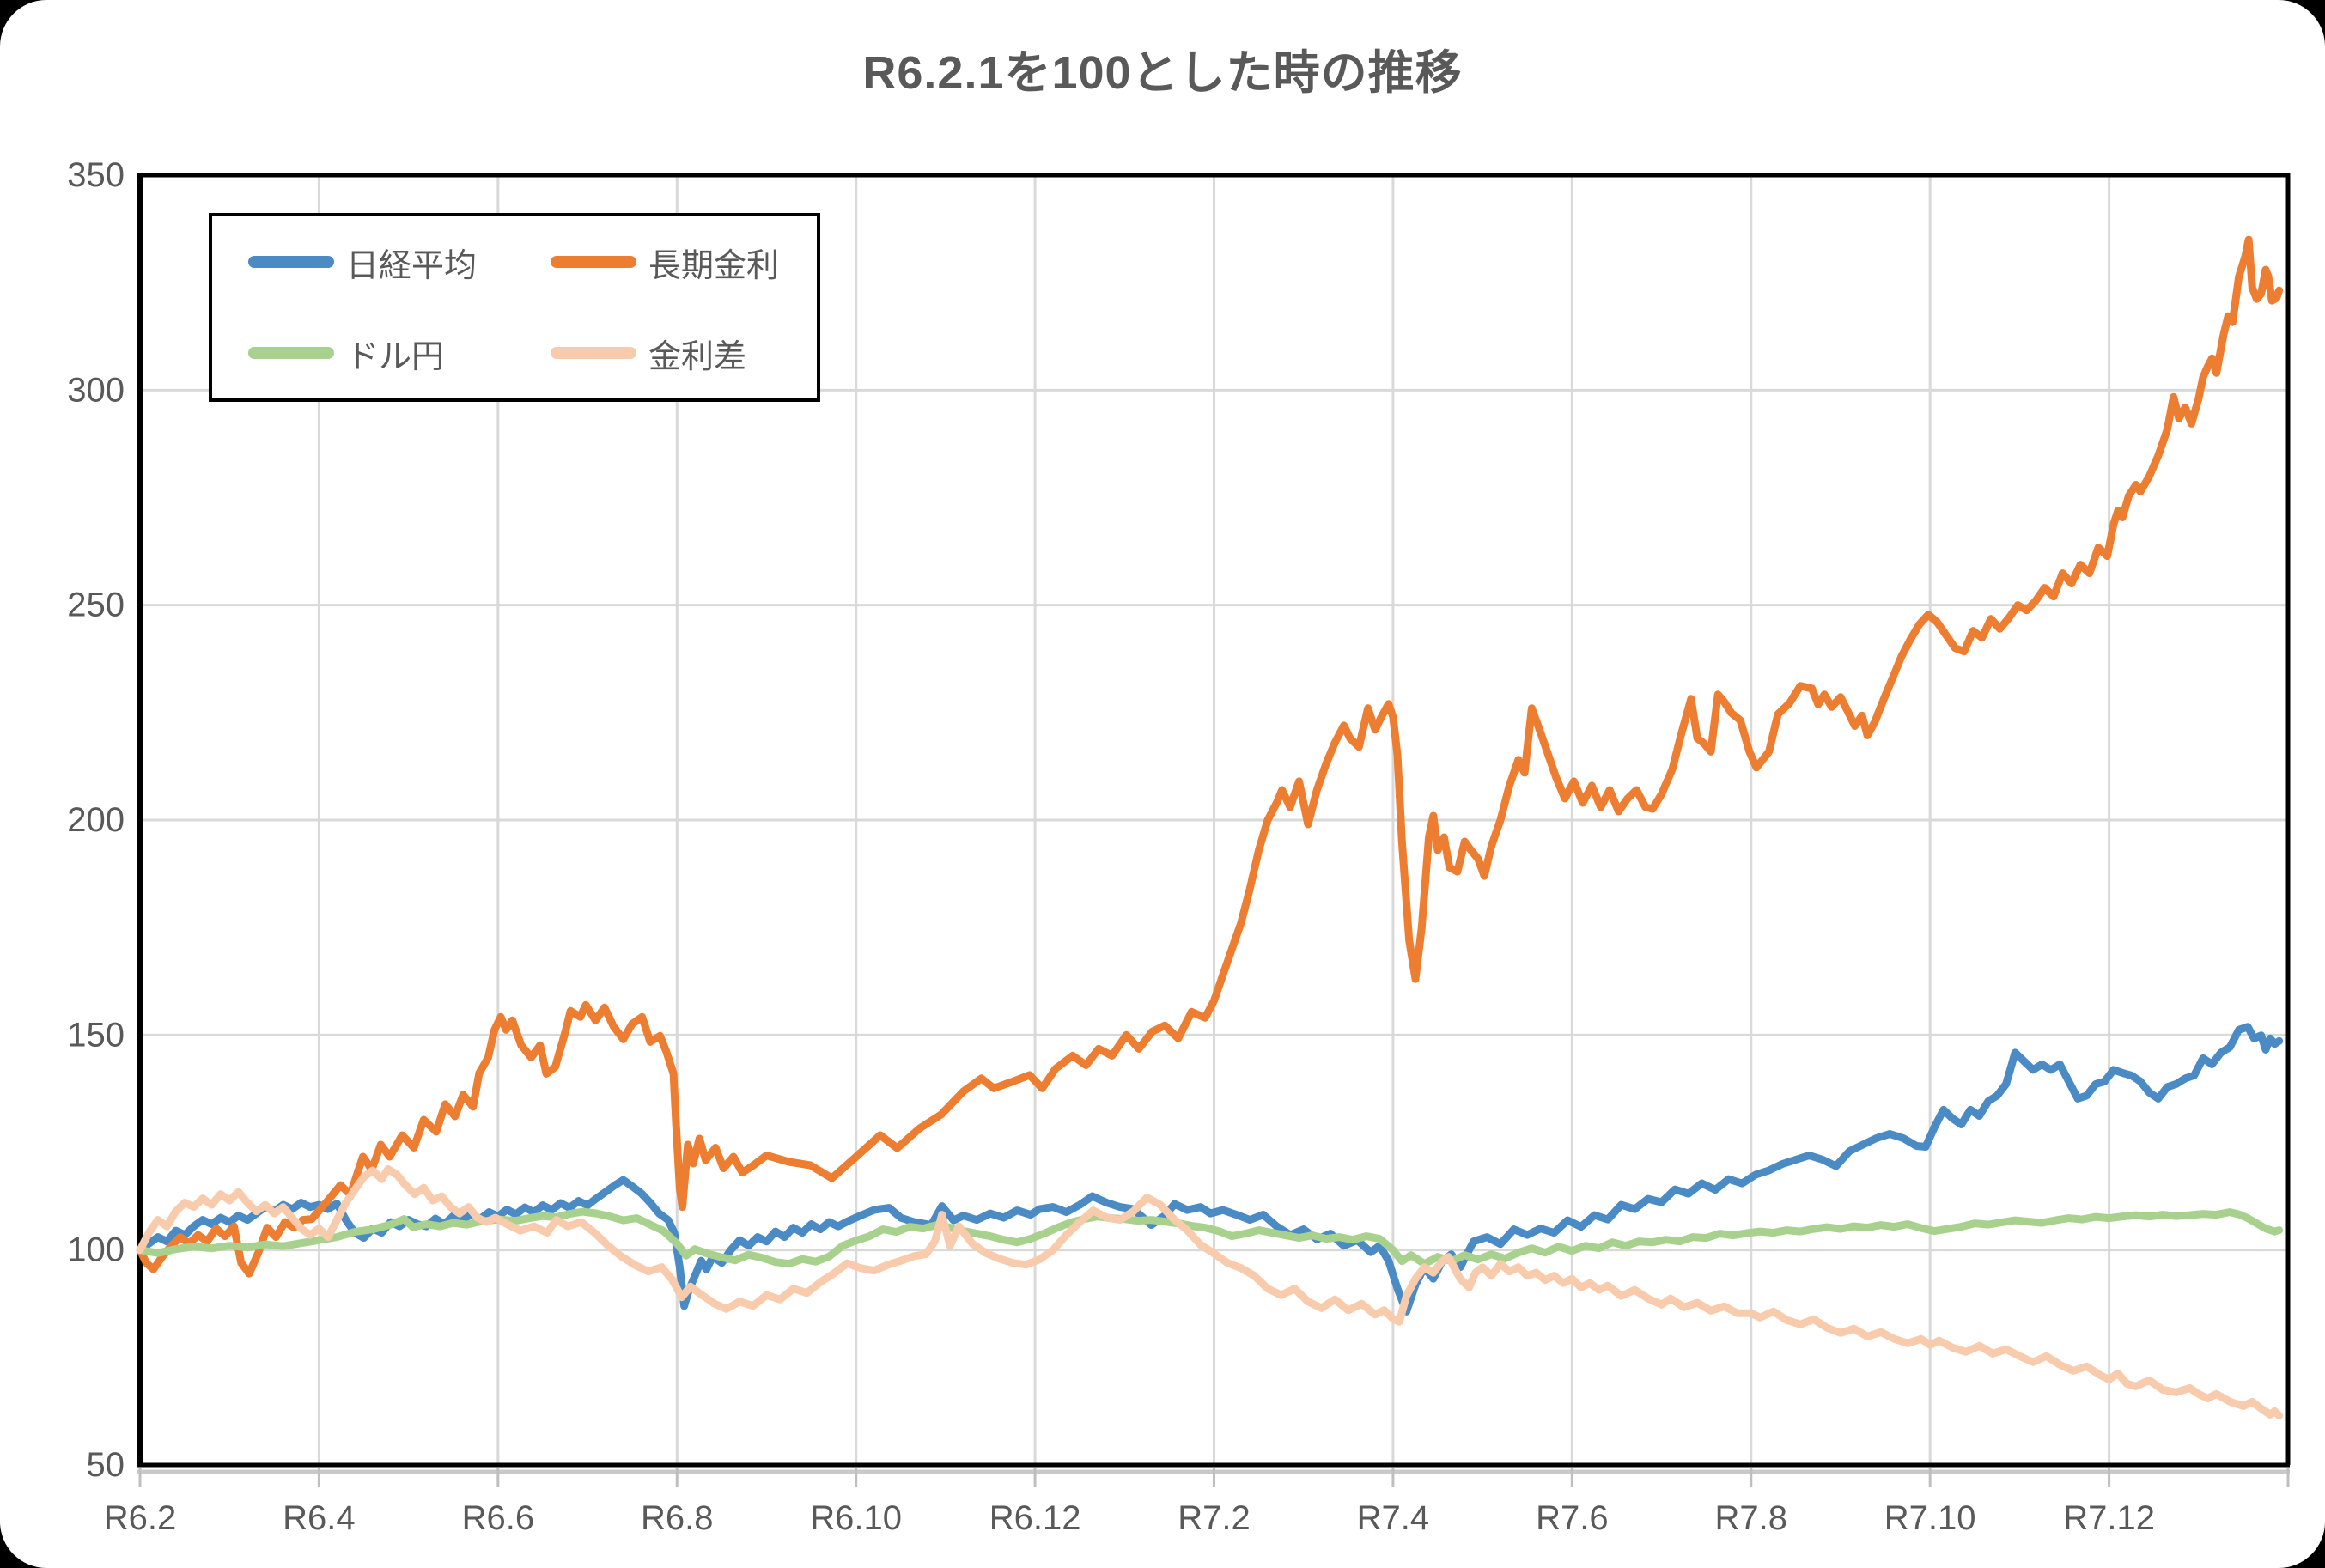 This screenshot has height=1568, width=2325. What do you see at coordinates (2109, 1518) in the screenshot?
I see `x-axis-label: R7.12` at bounding box center [2109, 1518].